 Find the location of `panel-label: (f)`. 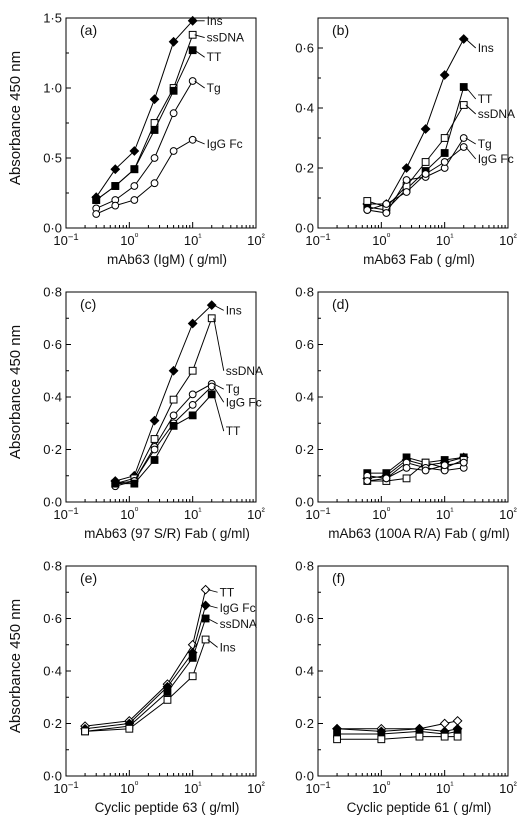

panel-label: (f) is located at coordinates (338, 578).